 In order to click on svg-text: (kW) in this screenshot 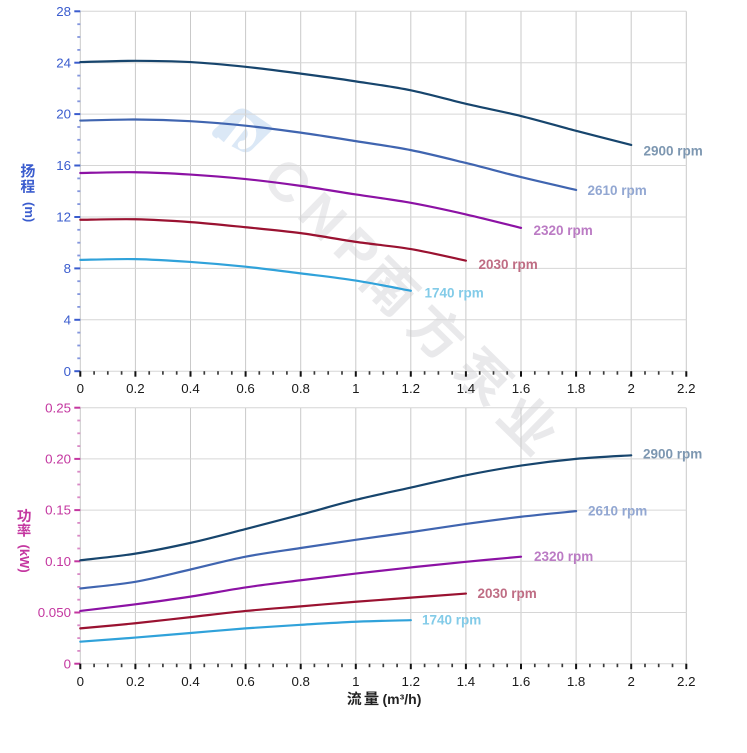, I will do `click(24, 559)`.